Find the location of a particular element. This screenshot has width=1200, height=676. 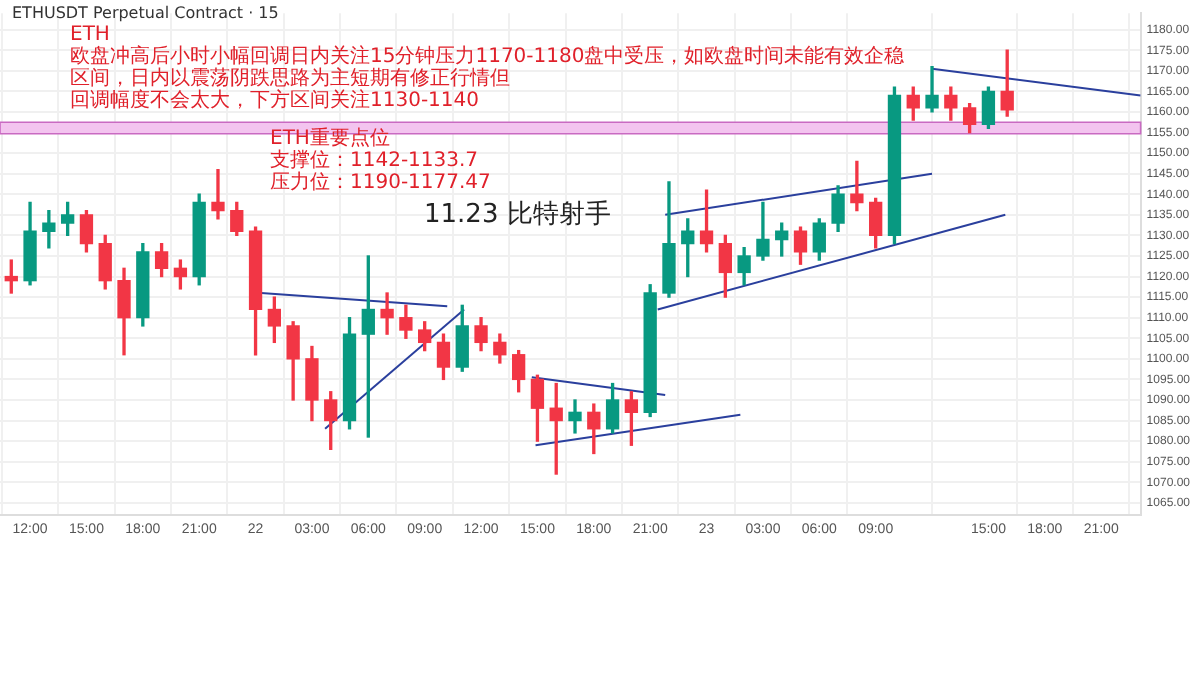

annotation: 欧盘冲高后小时小幅回调日内关注15分钟压力1170-1180盘中受压，如欧盘时间未能有效企稳区间，日内以震荡阴跌思路为主短期有修正行情但 is located at coordinates (488, 68).